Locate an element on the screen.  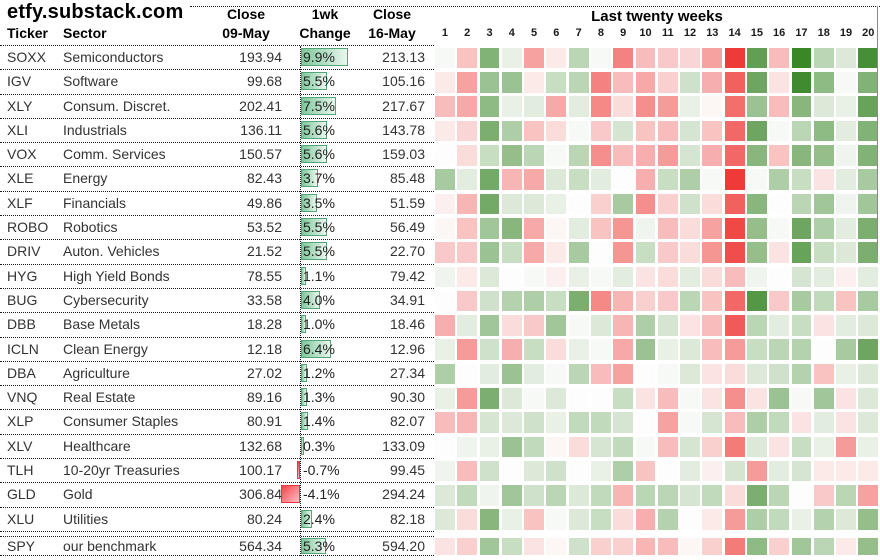
sector-cell: Clean Energy is located at coordinates (105, 348).